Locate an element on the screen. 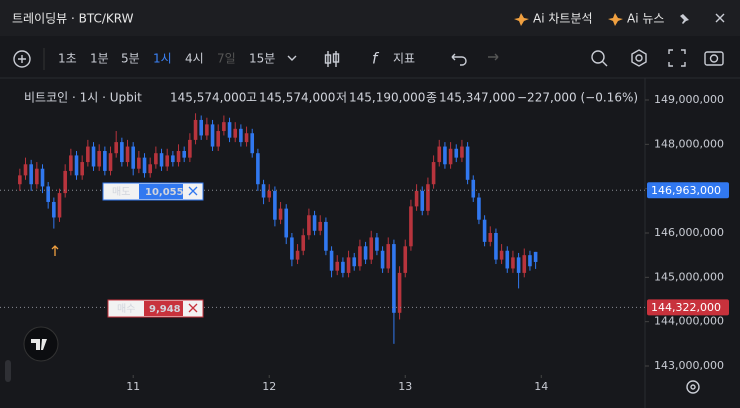 This screenshot has width=740, height=408. tradingview-logo-mark is located at coordinates (39, 344).